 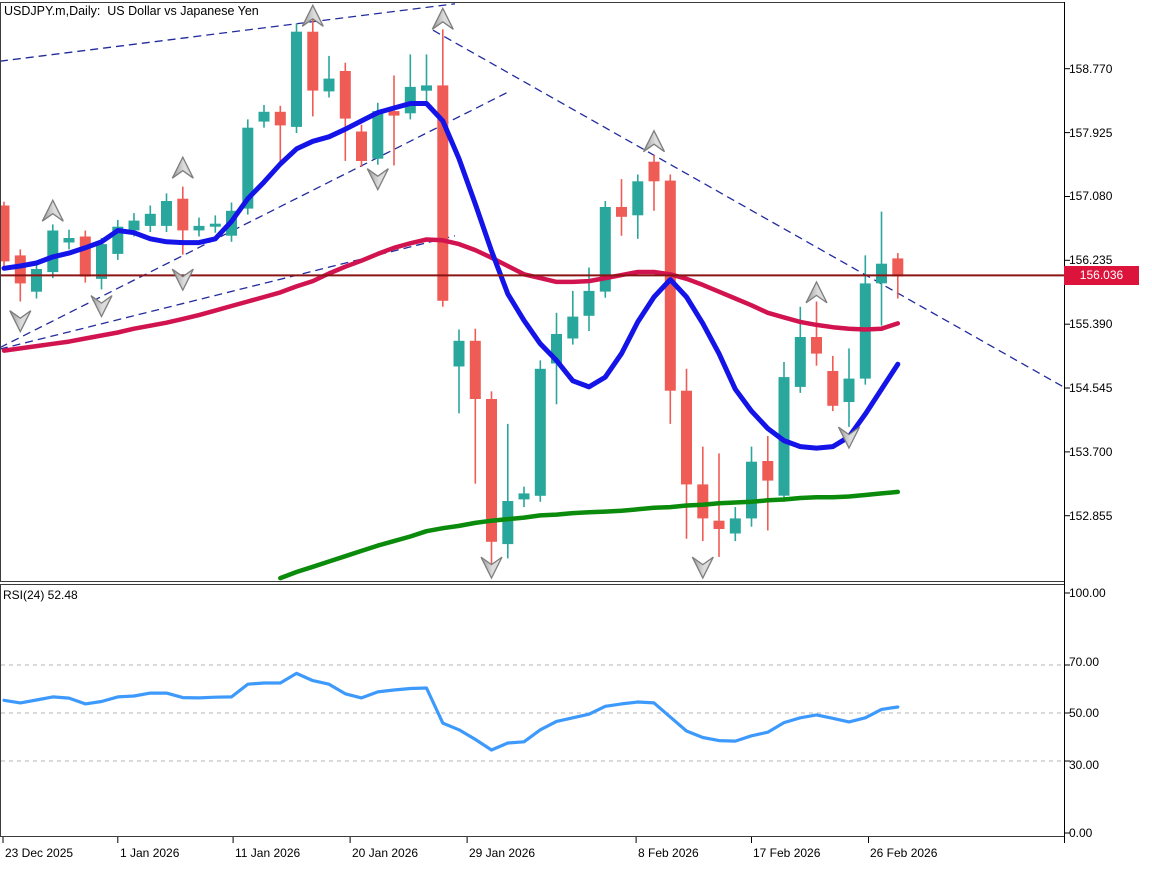 What do you see at coordinates (1091, 196) in the screenshot?
I see `price-axis-label: 157.080` at bounding box center [1091, 196].